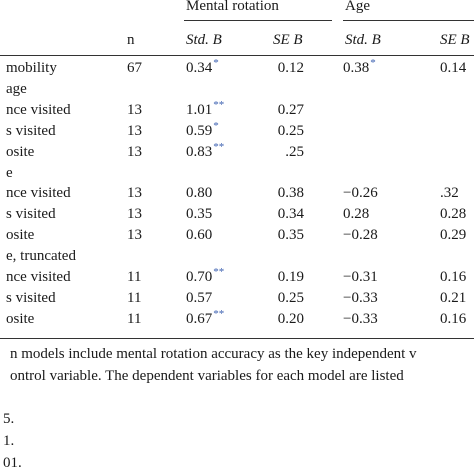 This screenshot has height=474, width=474. What do you see at coordinates (204, 40) in the screenshot?
I see `col-header-std-b-1: Std. B` at bounding box center [204, 40].